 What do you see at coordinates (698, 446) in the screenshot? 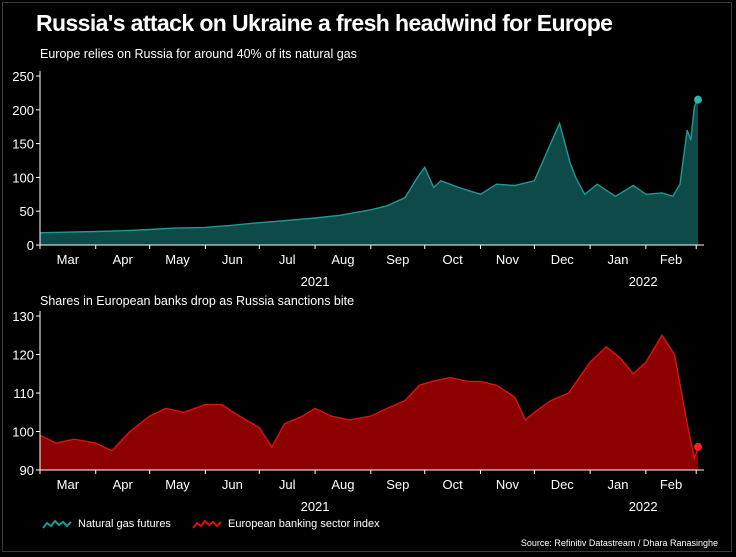
I see `bank-end-point` at bounding box center [698, 446].